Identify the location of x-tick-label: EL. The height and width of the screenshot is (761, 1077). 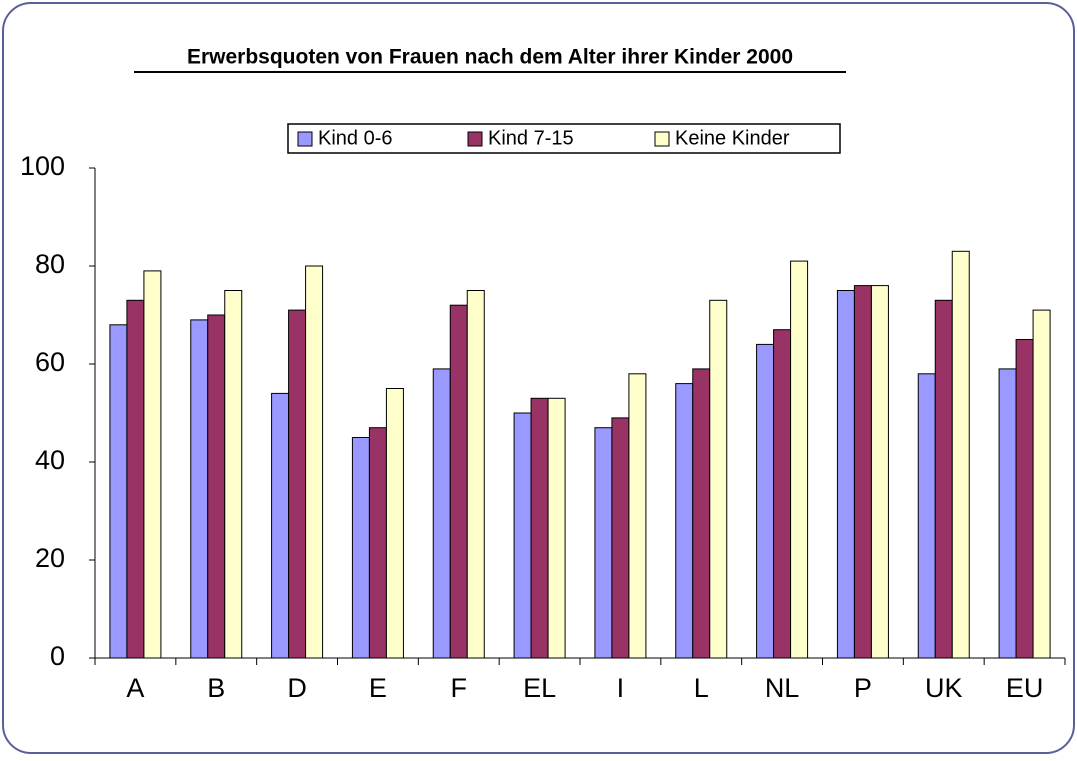
(539, 688).